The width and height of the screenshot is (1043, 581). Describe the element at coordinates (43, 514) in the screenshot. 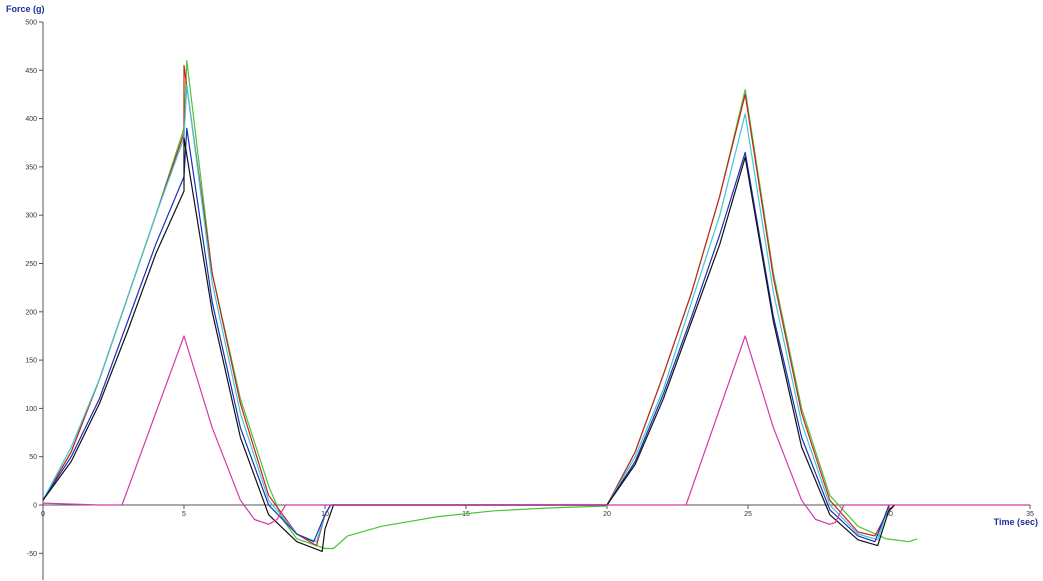

I see `x-tick-label: 0` at that location.